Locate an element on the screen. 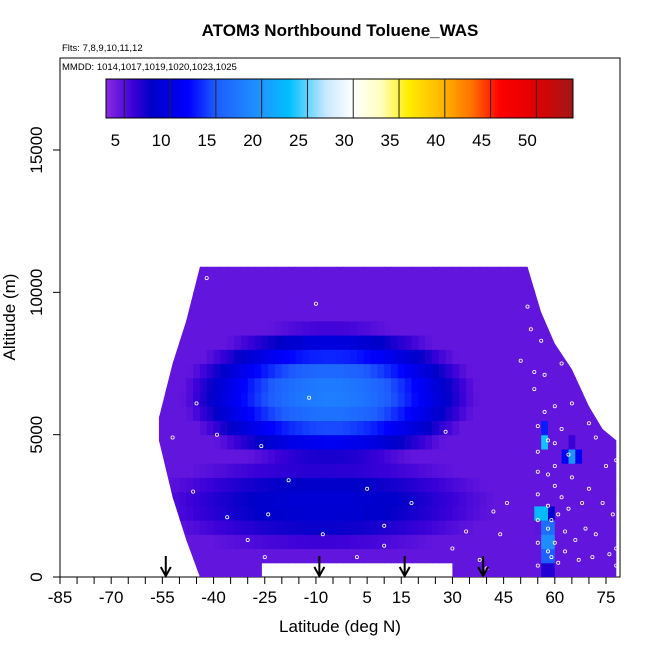 The width and height of the screenshot is (650, 650). colorbar-tick-label: 5 is located at coordinates (115, 140).